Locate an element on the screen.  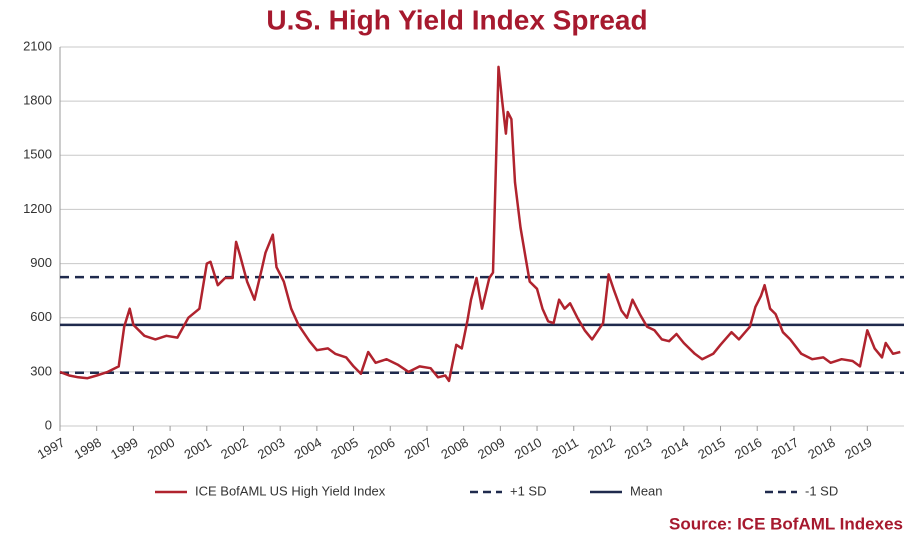
x-tick-label: 1998 is located at coordinates (87, 448).